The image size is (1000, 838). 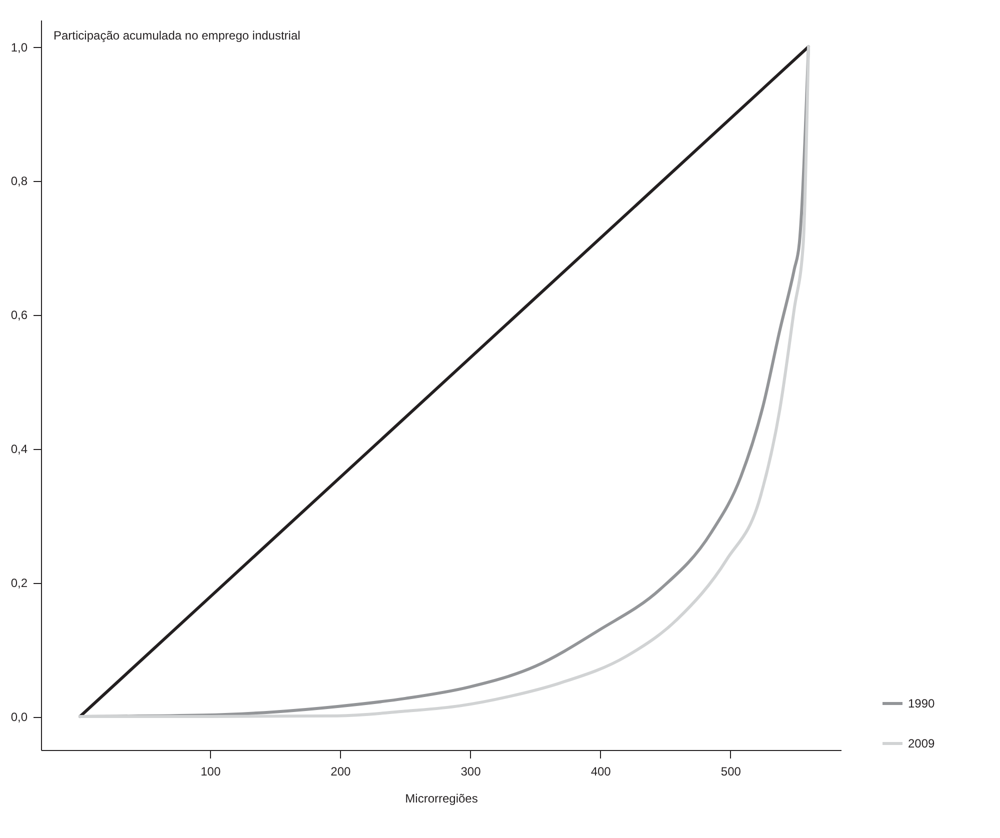 What do you see at coordinates (731, 771) in the screenshot?
I see `x-tick-label: 500` at bounding box center [731, 771].